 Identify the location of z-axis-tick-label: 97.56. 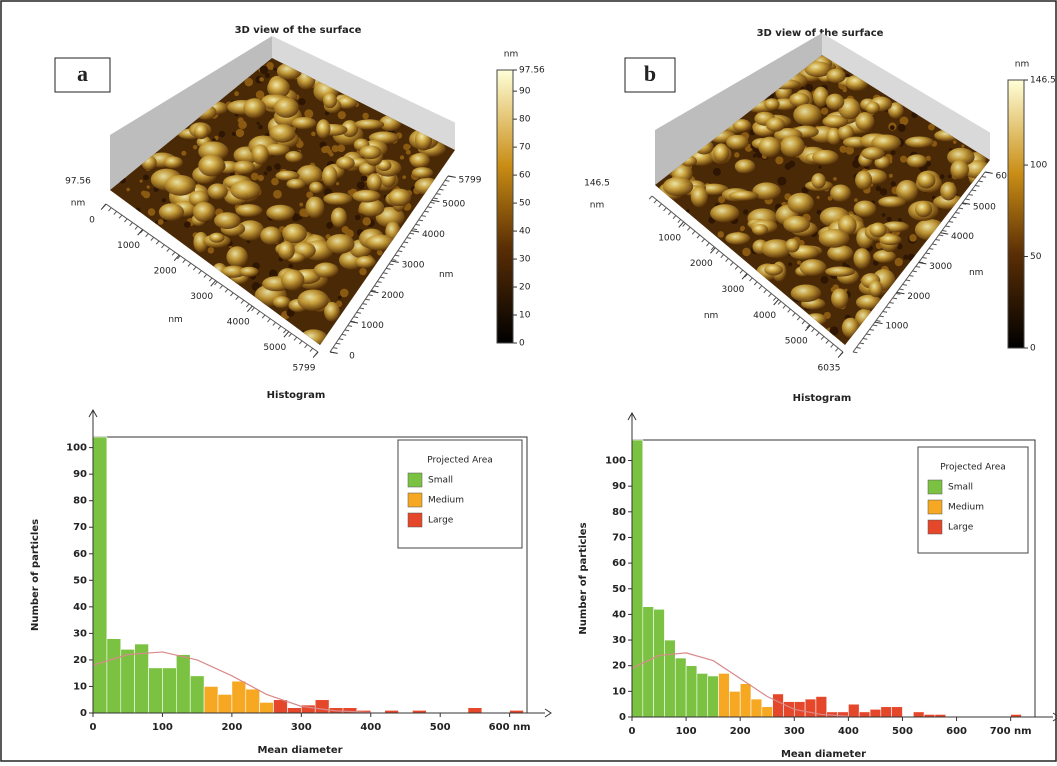
(78, 182).